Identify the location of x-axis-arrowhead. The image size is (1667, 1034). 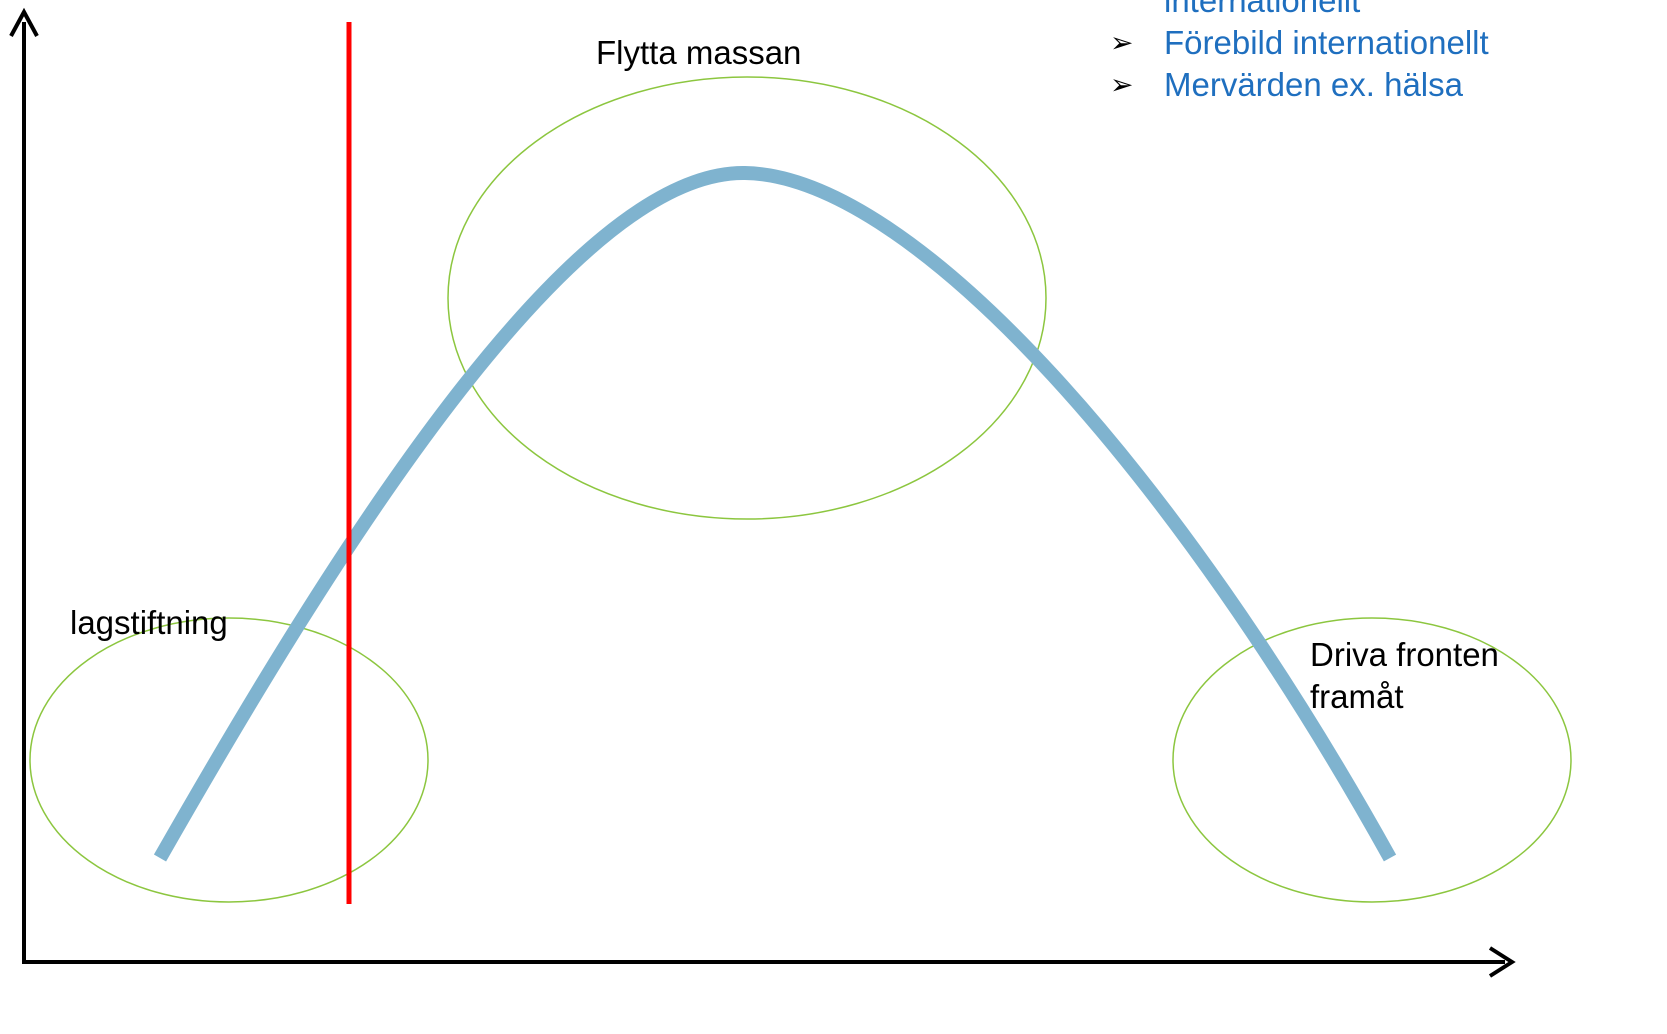
(1502, 962).